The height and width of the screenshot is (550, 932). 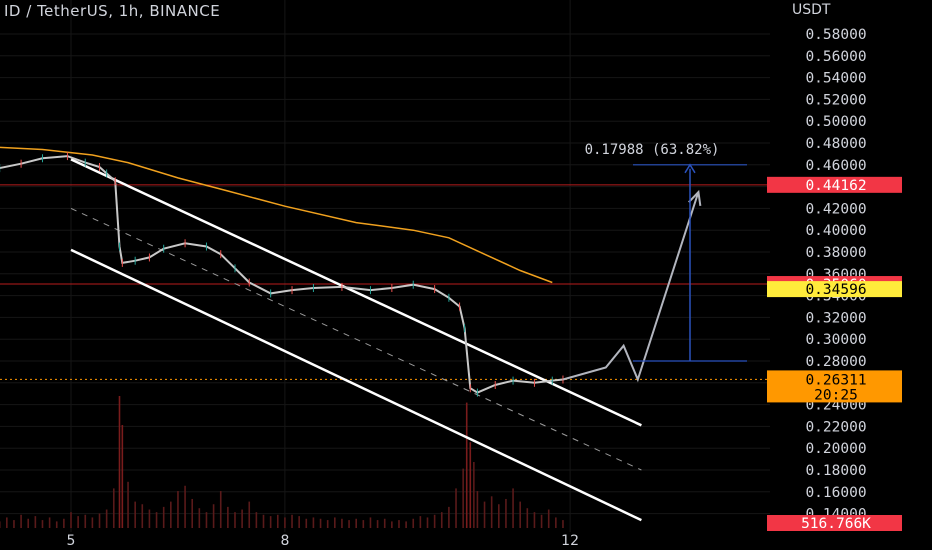 I want to click on time-tick-label: 8, so click(x=284, y=541).